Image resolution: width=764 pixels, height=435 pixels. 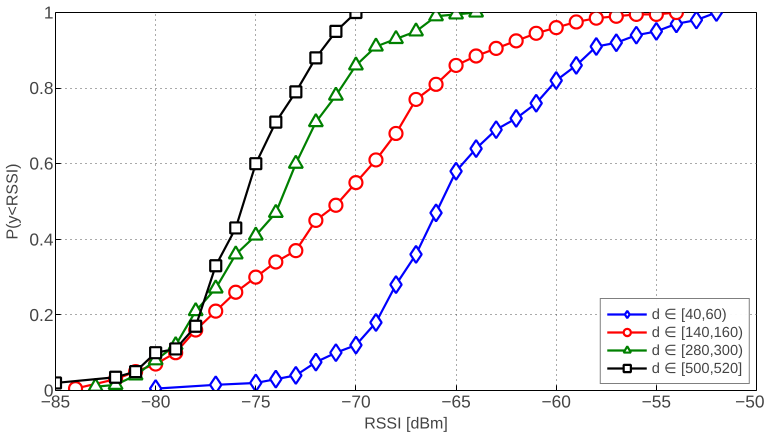 I want to click on y-tick-label: 1, so click(x=49, y=12).